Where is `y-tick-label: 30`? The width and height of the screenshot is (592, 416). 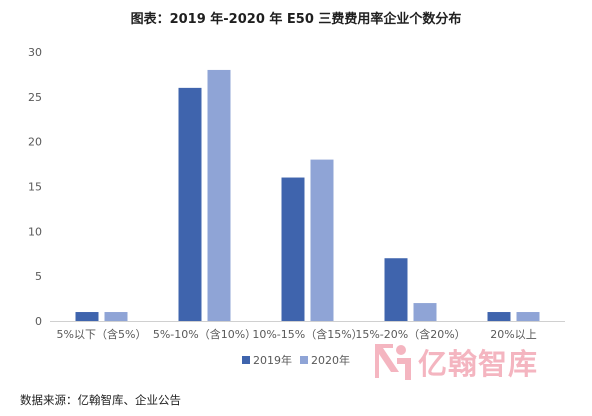 y-tick-label: 30 is located at coordinates (35, 52).